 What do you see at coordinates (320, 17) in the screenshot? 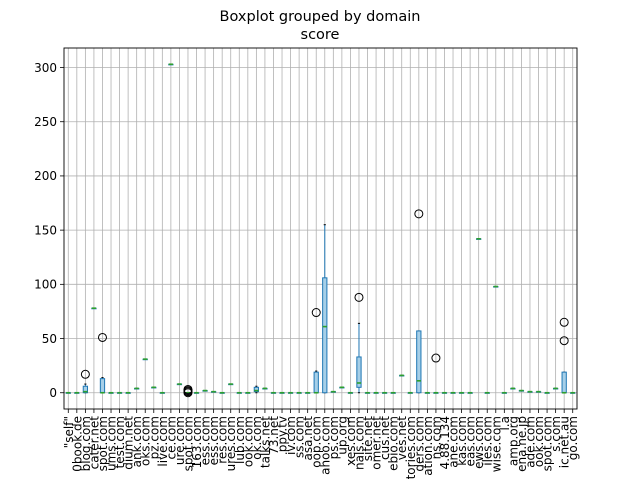
I see `chart-title: Boxplot grouped by domain` at bounding box center [320, 17].